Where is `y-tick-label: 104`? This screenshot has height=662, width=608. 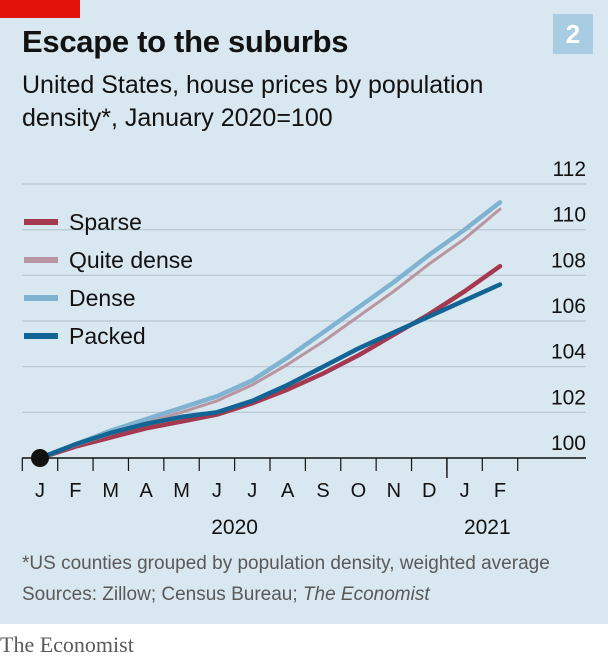
y-tick-label: 104 is located at coordinates (568, 352).